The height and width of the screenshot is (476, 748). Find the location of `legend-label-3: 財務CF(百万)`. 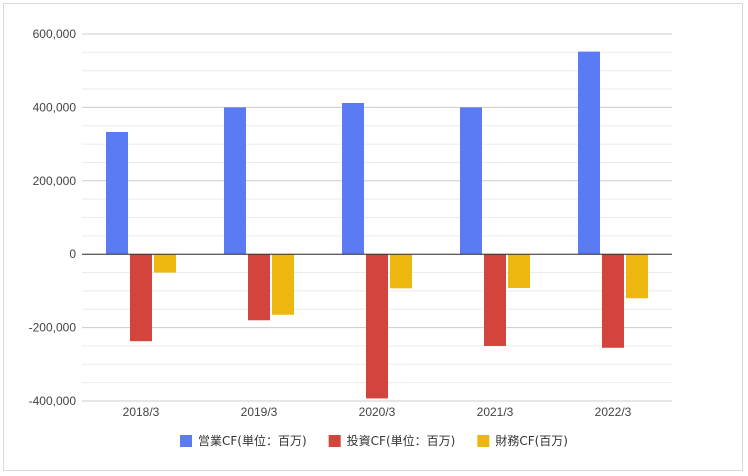

legend-label-3: 財務CF(百万) is located at coordinates (531, 440).